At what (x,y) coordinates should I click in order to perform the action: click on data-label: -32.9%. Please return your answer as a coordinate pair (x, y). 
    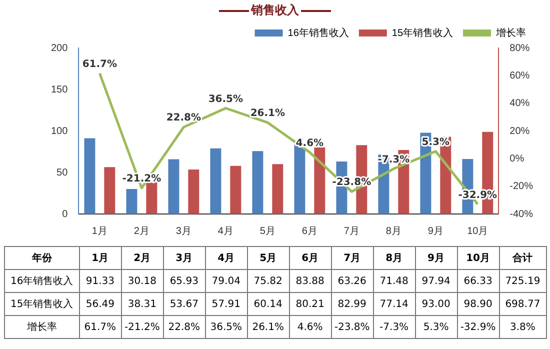
    Looking at the image, I should click on (478, 327).